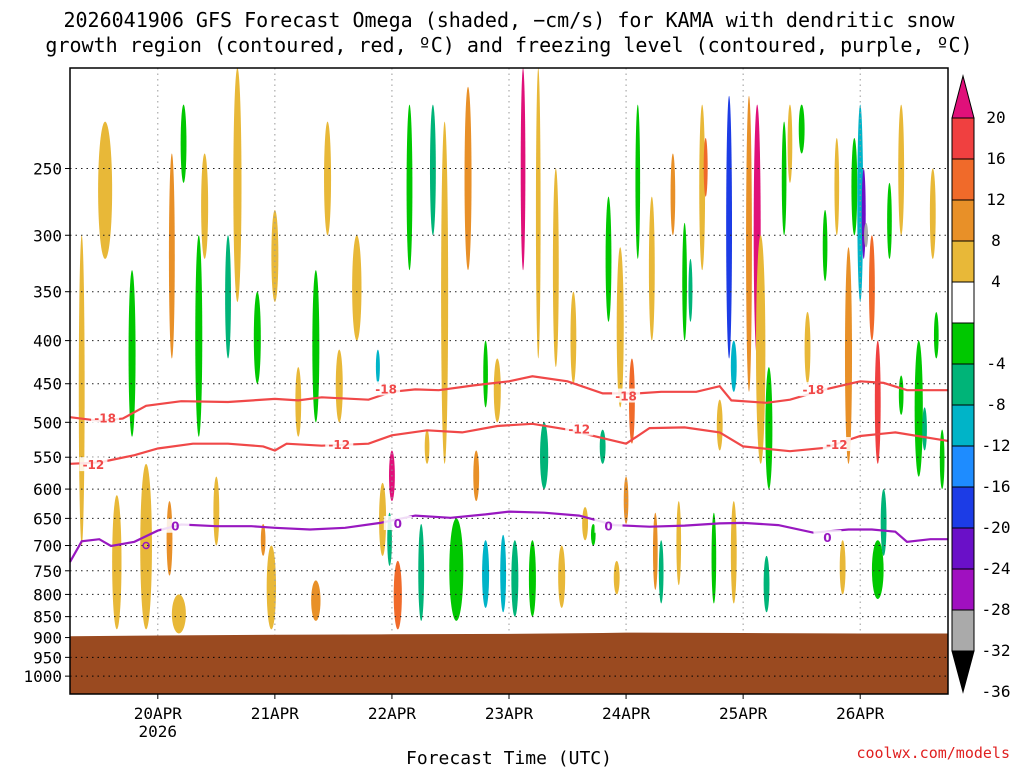 This screenshot has width=1024, height=768. I want to click on credit-link: coolwx.com/models, so click(933, 753).